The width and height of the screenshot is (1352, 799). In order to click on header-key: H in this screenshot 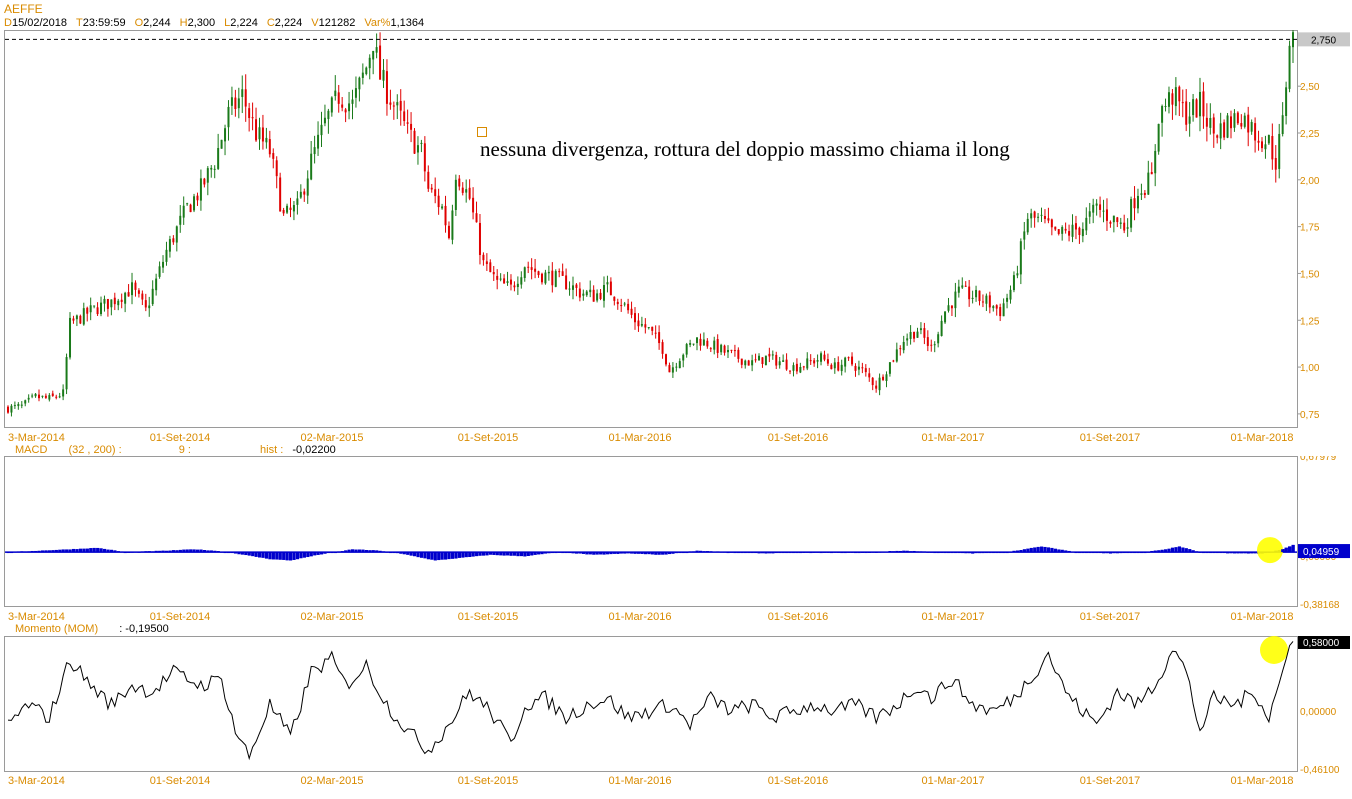, I will do `click(183, 23)`.